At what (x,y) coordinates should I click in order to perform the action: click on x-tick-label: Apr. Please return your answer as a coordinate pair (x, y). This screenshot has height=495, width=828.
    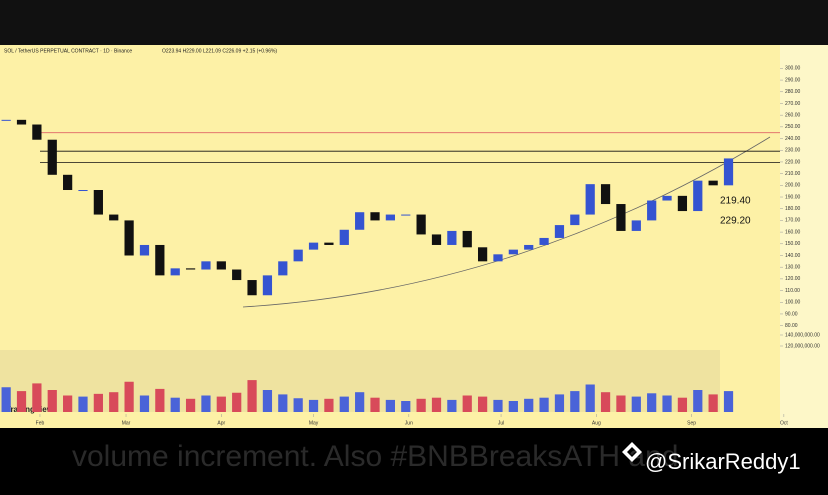
    Looking at the image, I should click on (221, 423).